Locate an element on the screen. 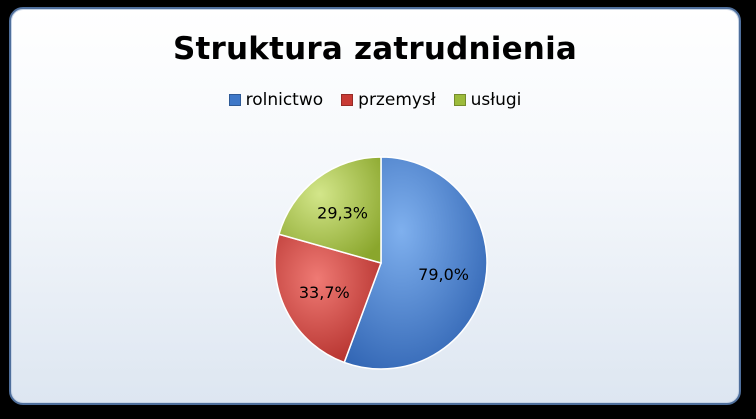 The image size is (756, 419). pie-chart: 79,0% 33,7% 29,3% is located at coordinates (381, 263).